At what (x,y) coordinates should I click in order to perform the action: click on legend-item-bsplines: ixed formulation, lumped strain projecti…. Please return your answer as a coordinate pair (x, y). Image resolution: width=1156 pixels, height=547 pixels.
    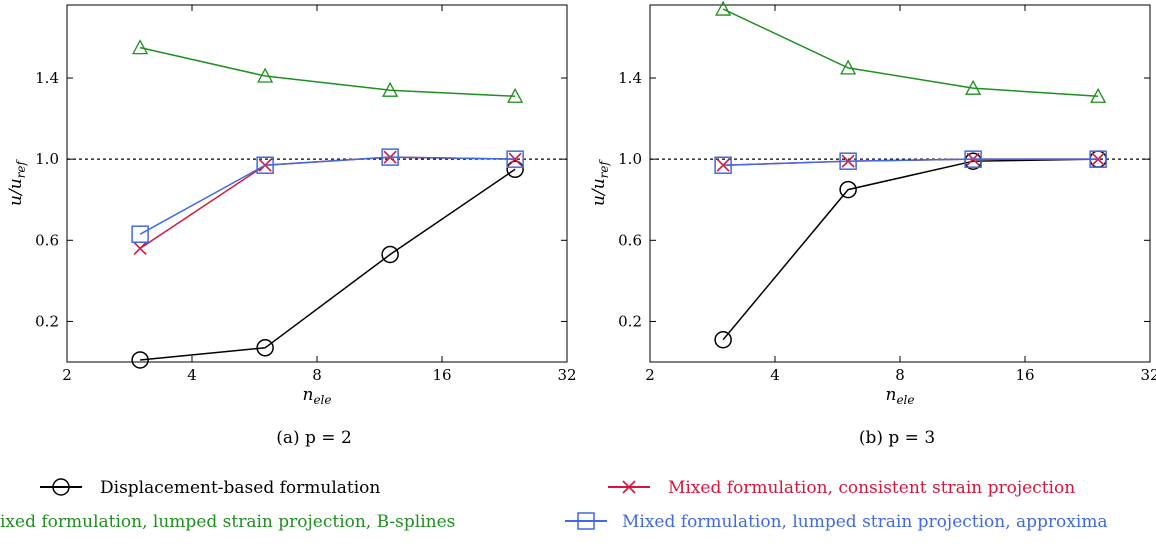
    Looking at the image, I should click on (227, 522).